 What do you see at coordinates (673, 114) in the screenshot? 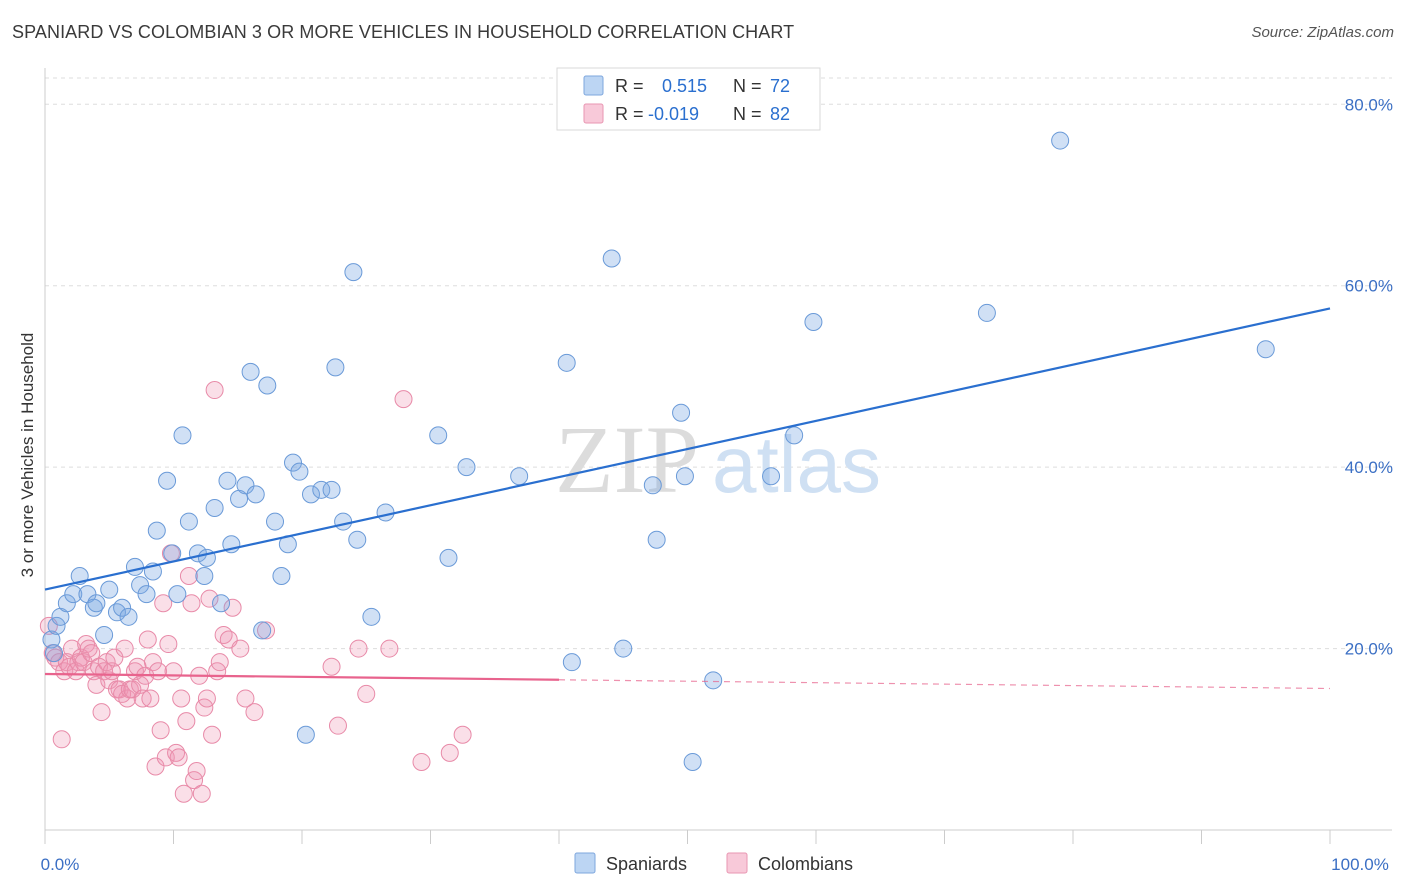
I see `legend-r-value-2: -0.019` at bounding box center [673, 114].